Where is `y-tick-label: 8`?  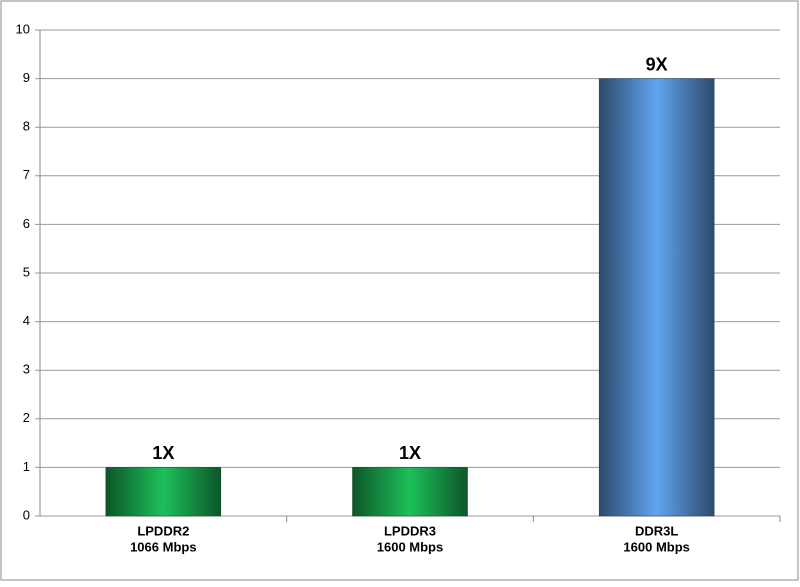 y-tick-label: 8 is located at coordinates (26, 126).